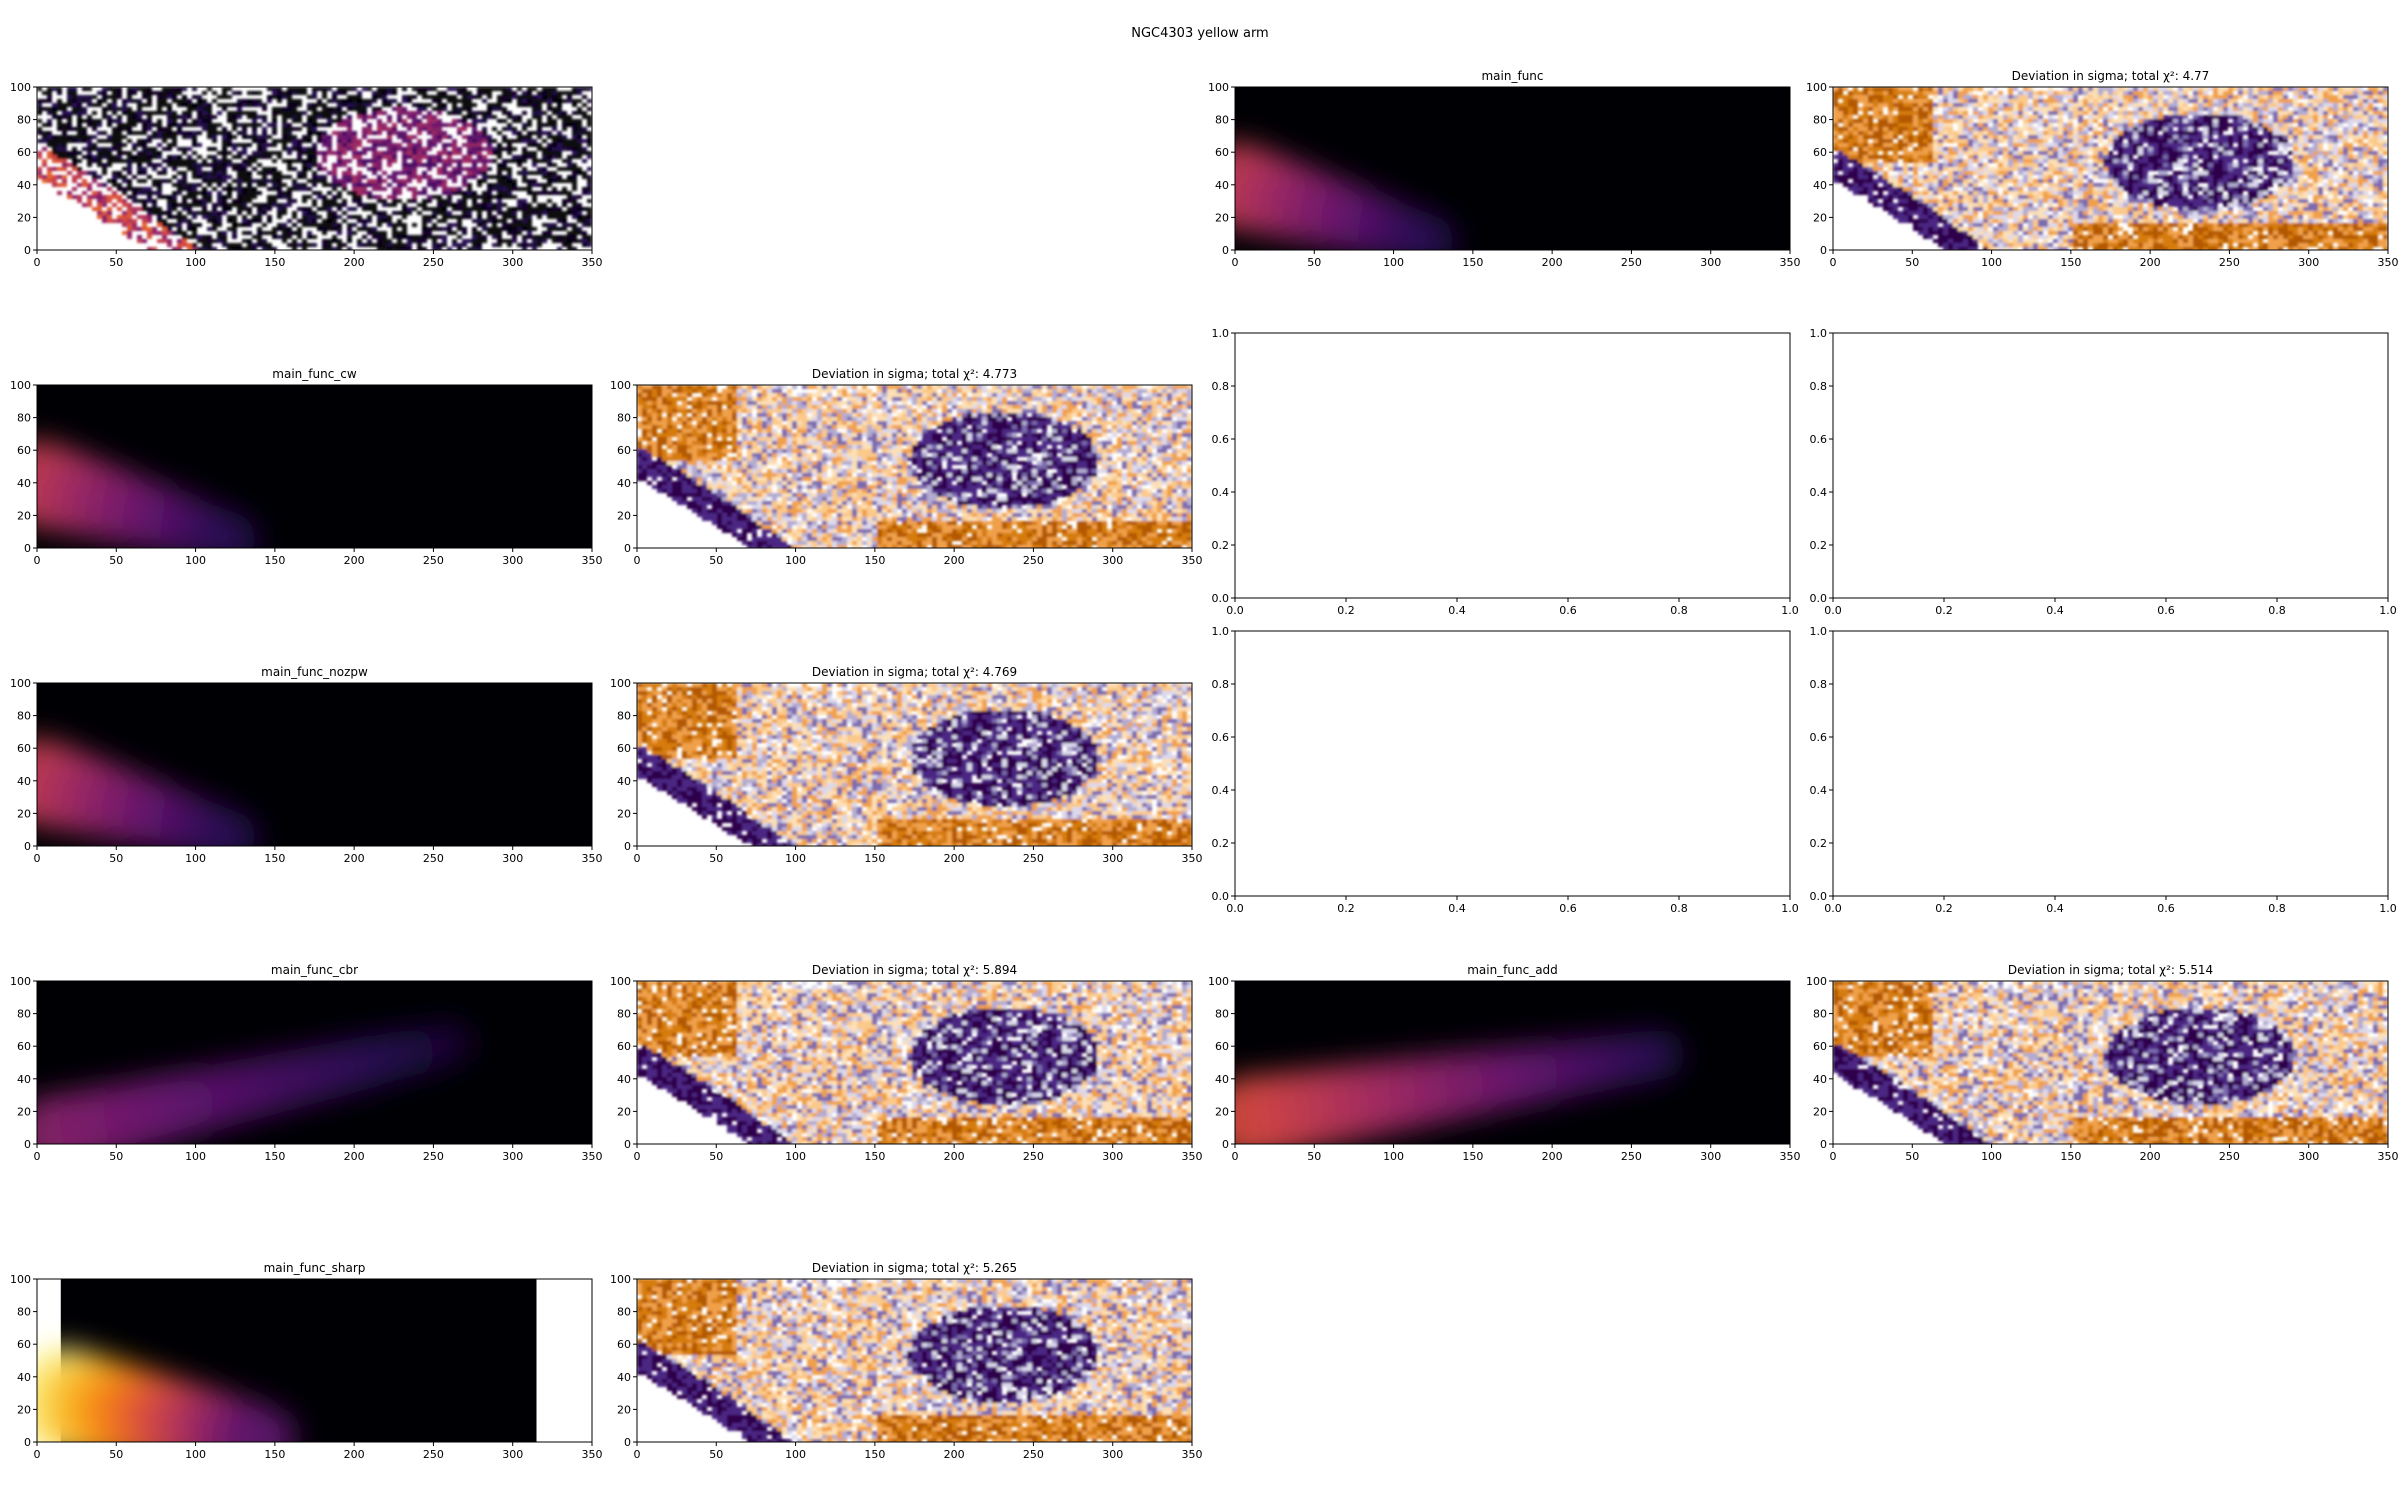  Describe the element at coordinates (2110, 970) in the screenshot. I see `subplot-title: Deviation in sigma; total χ²: 5.514` at that location.